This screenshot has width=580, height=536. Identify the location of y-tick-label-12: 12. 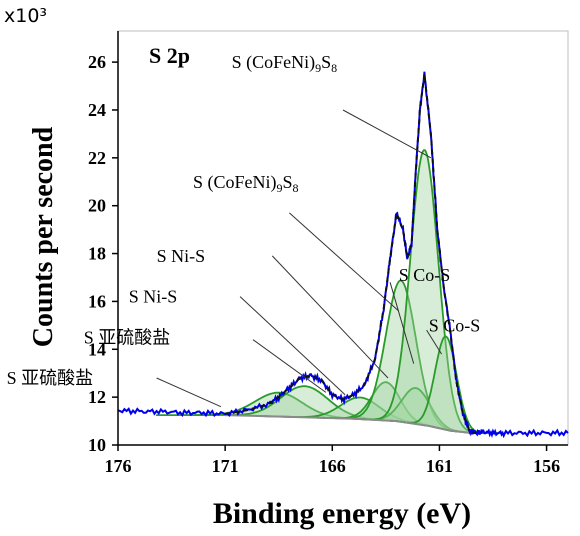
(97, 397).